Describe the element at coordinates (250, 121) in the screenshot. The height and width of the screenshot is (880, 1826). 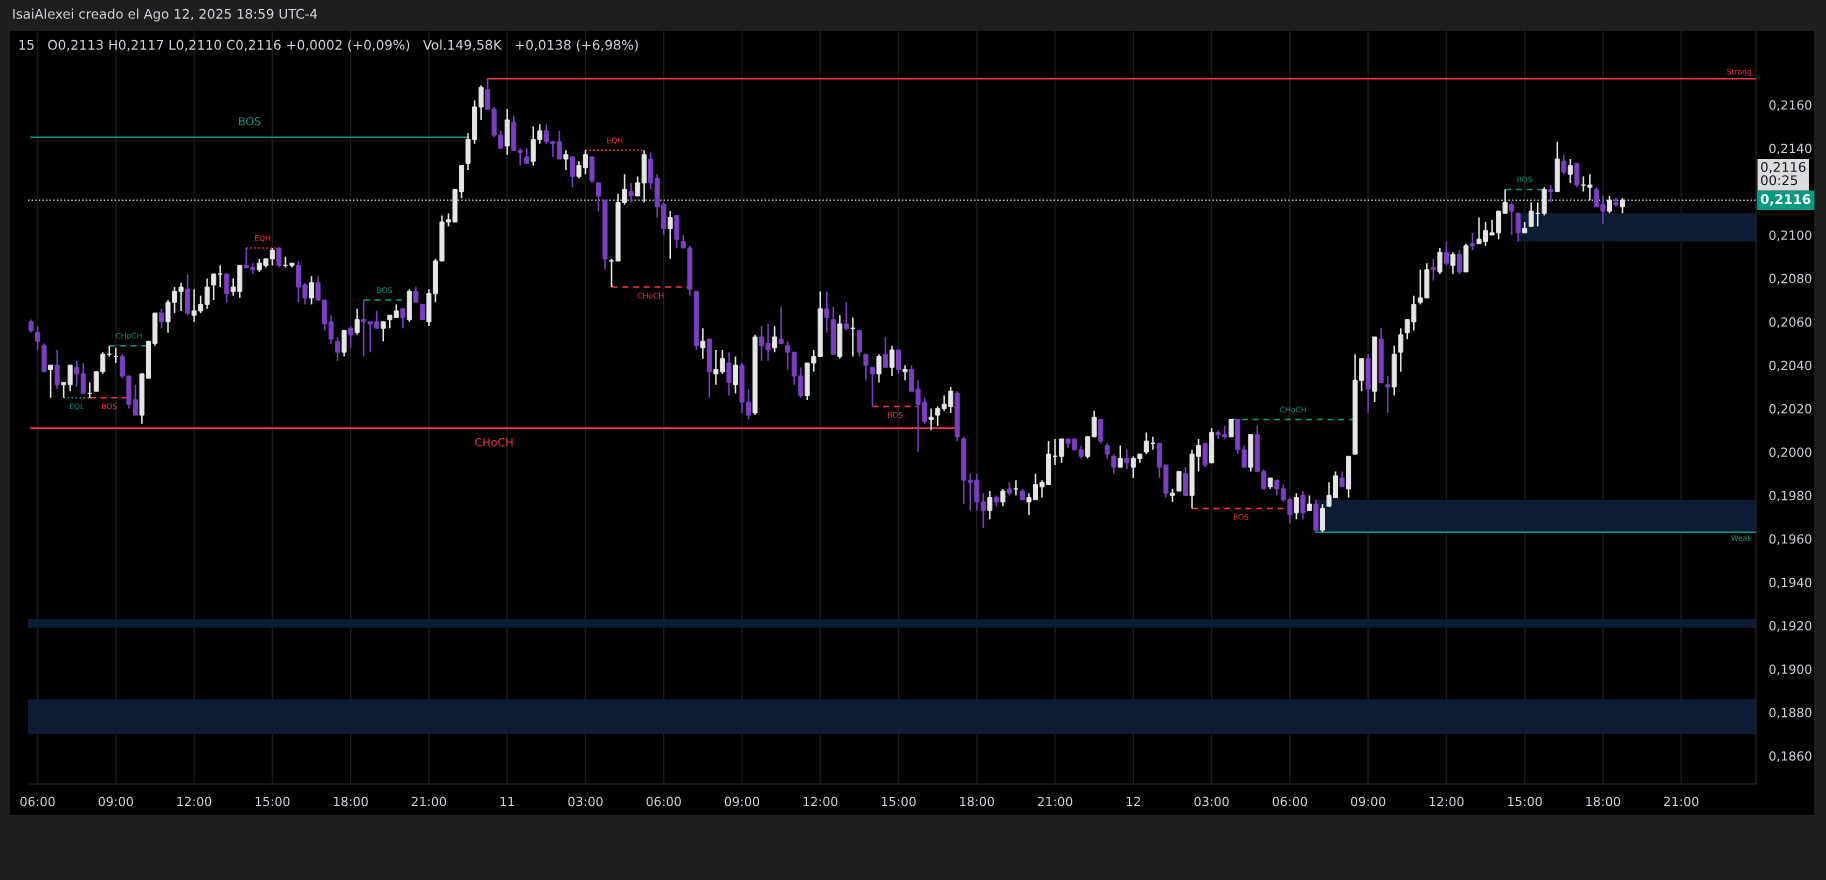
I see `series-label: BOS` at that location.